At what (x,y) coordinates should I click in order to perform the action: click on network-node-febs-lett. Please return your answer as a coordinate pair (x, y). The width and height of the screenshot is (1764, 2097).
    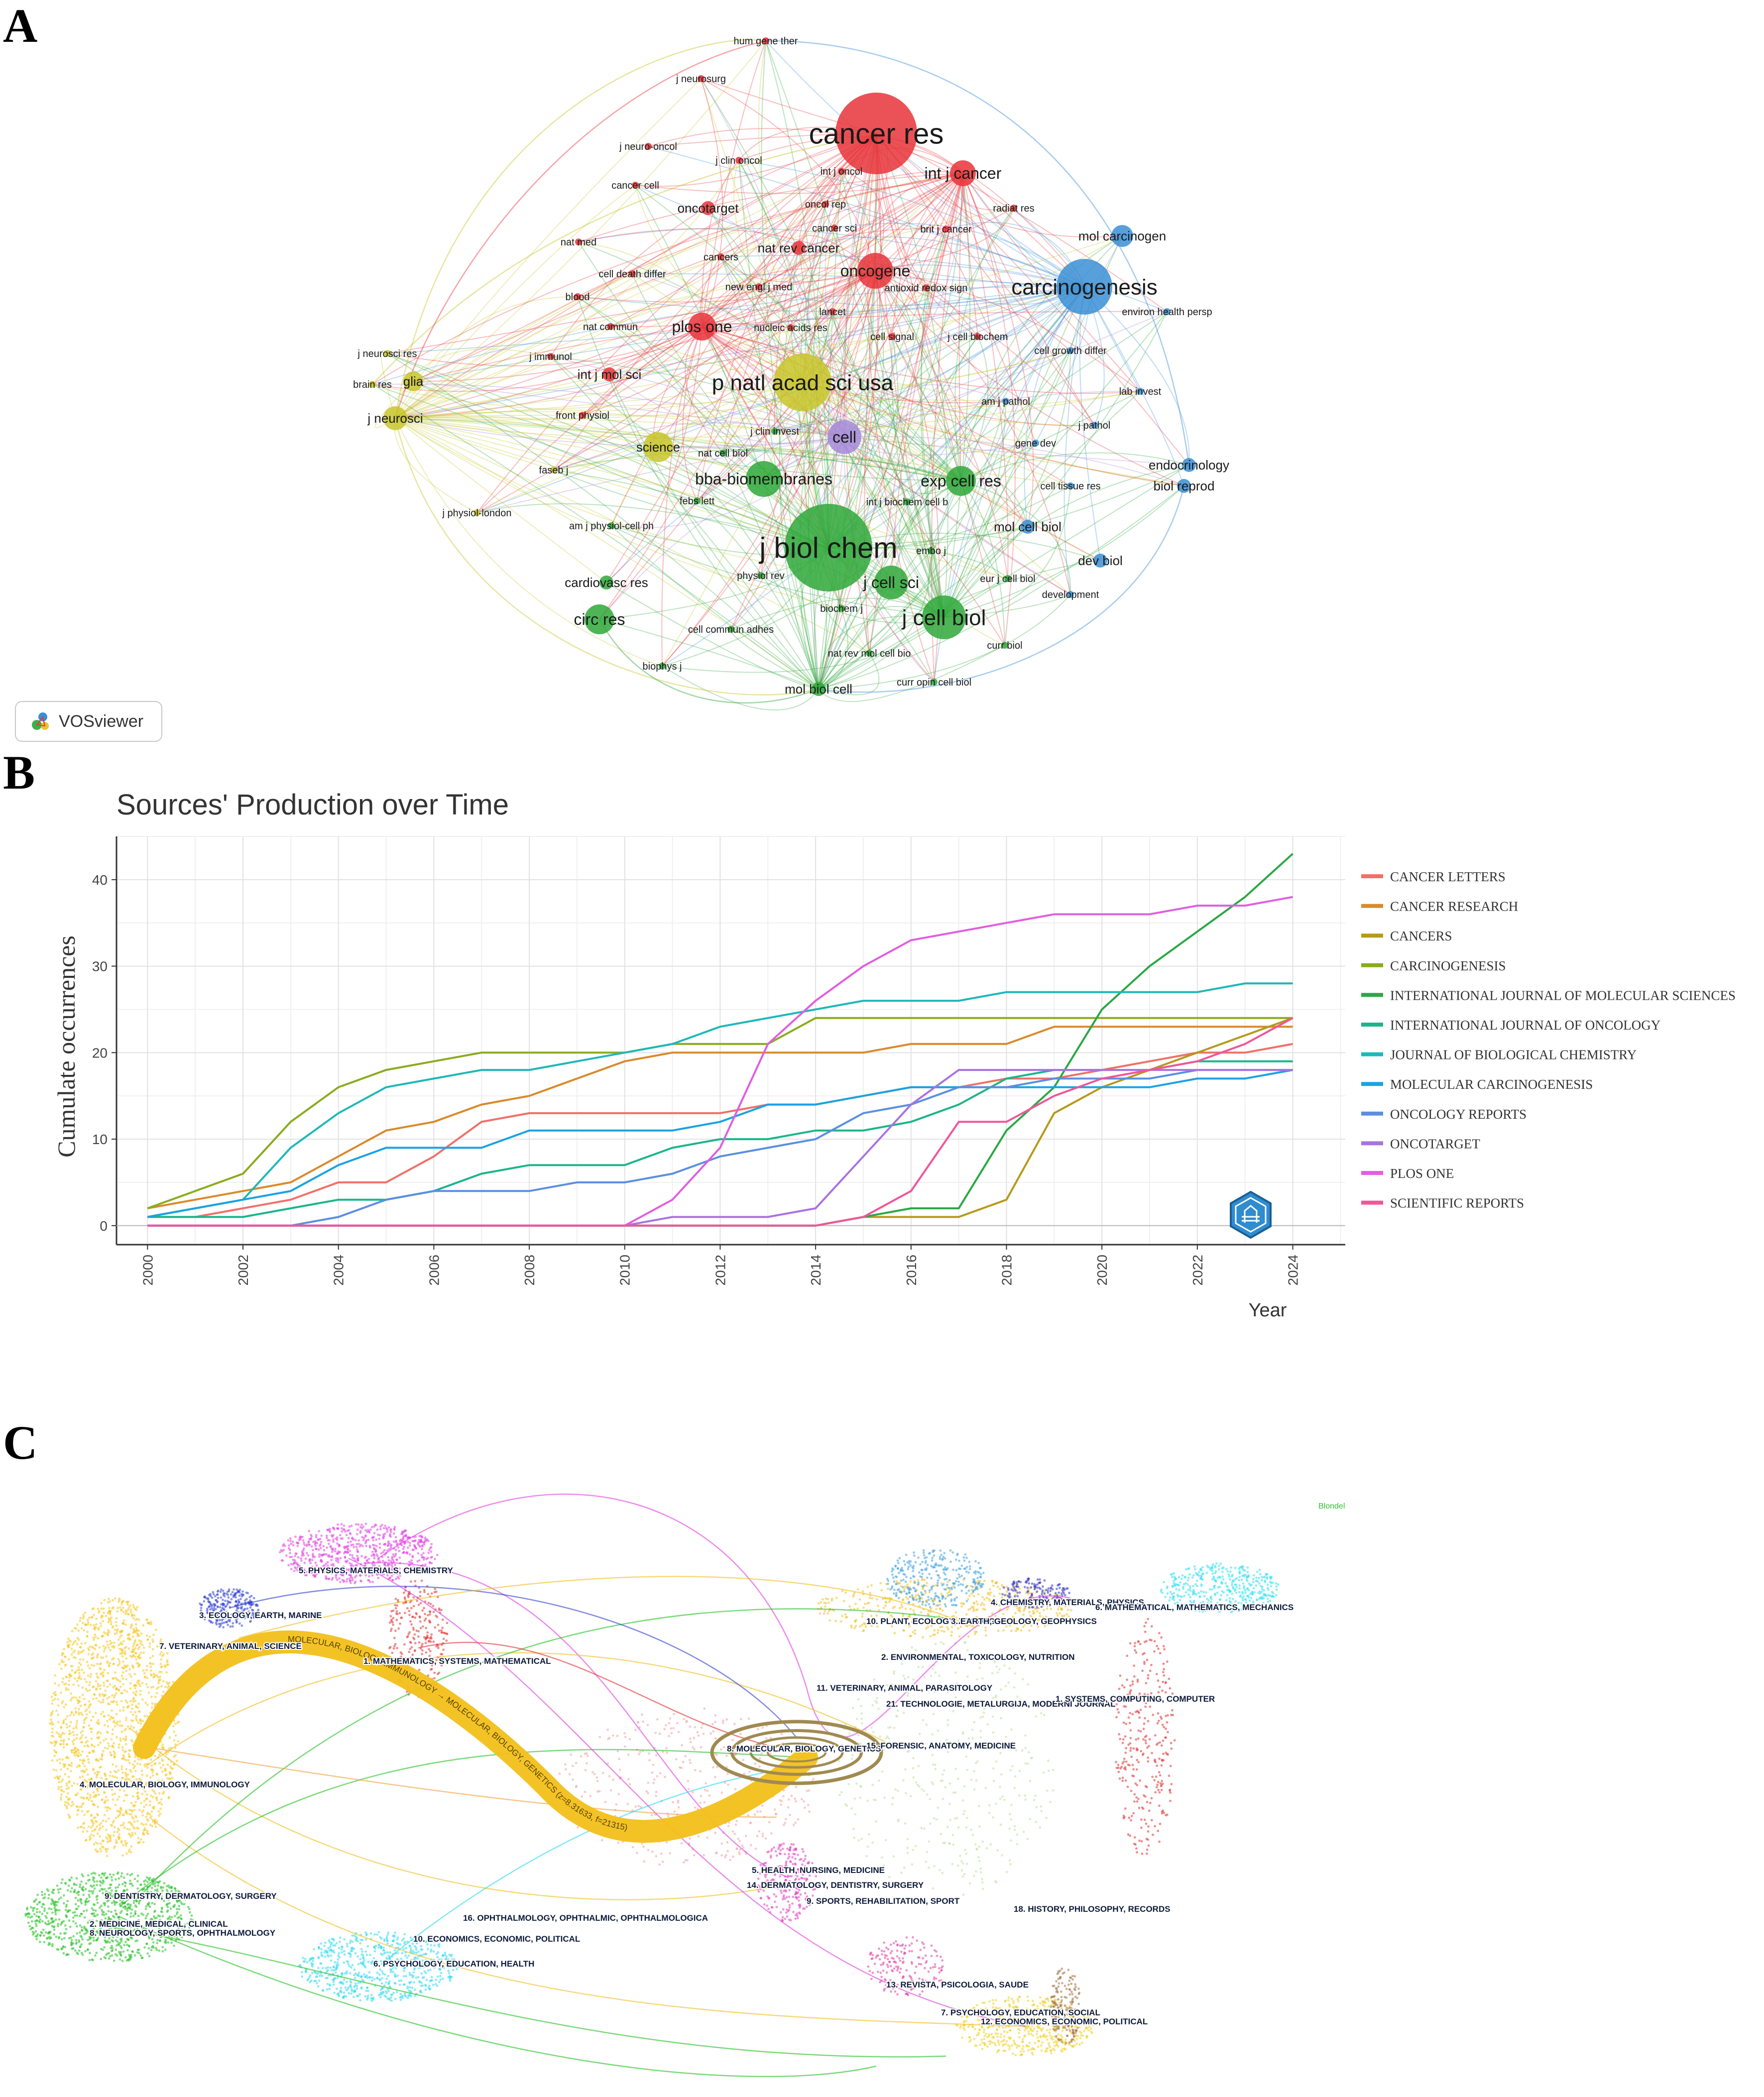
    Looking at the image, I should click on (697, 501).